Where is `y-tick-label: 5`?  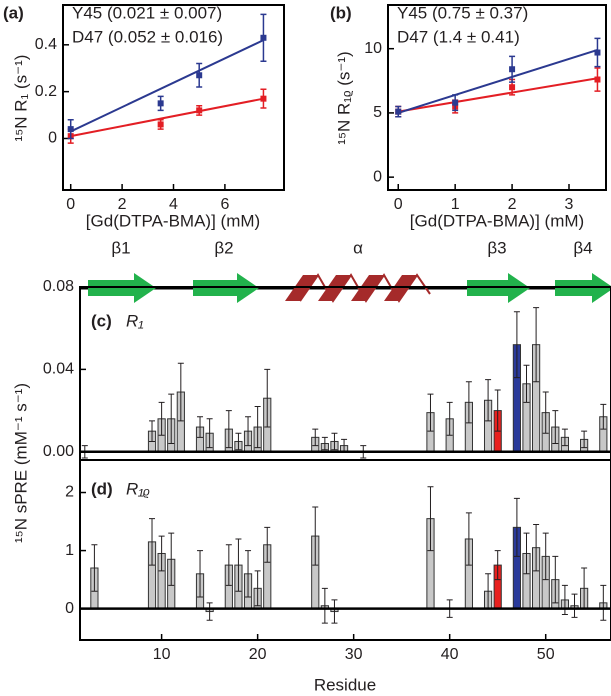
y-tick-label: 5 is located at coordinates (377, 112).